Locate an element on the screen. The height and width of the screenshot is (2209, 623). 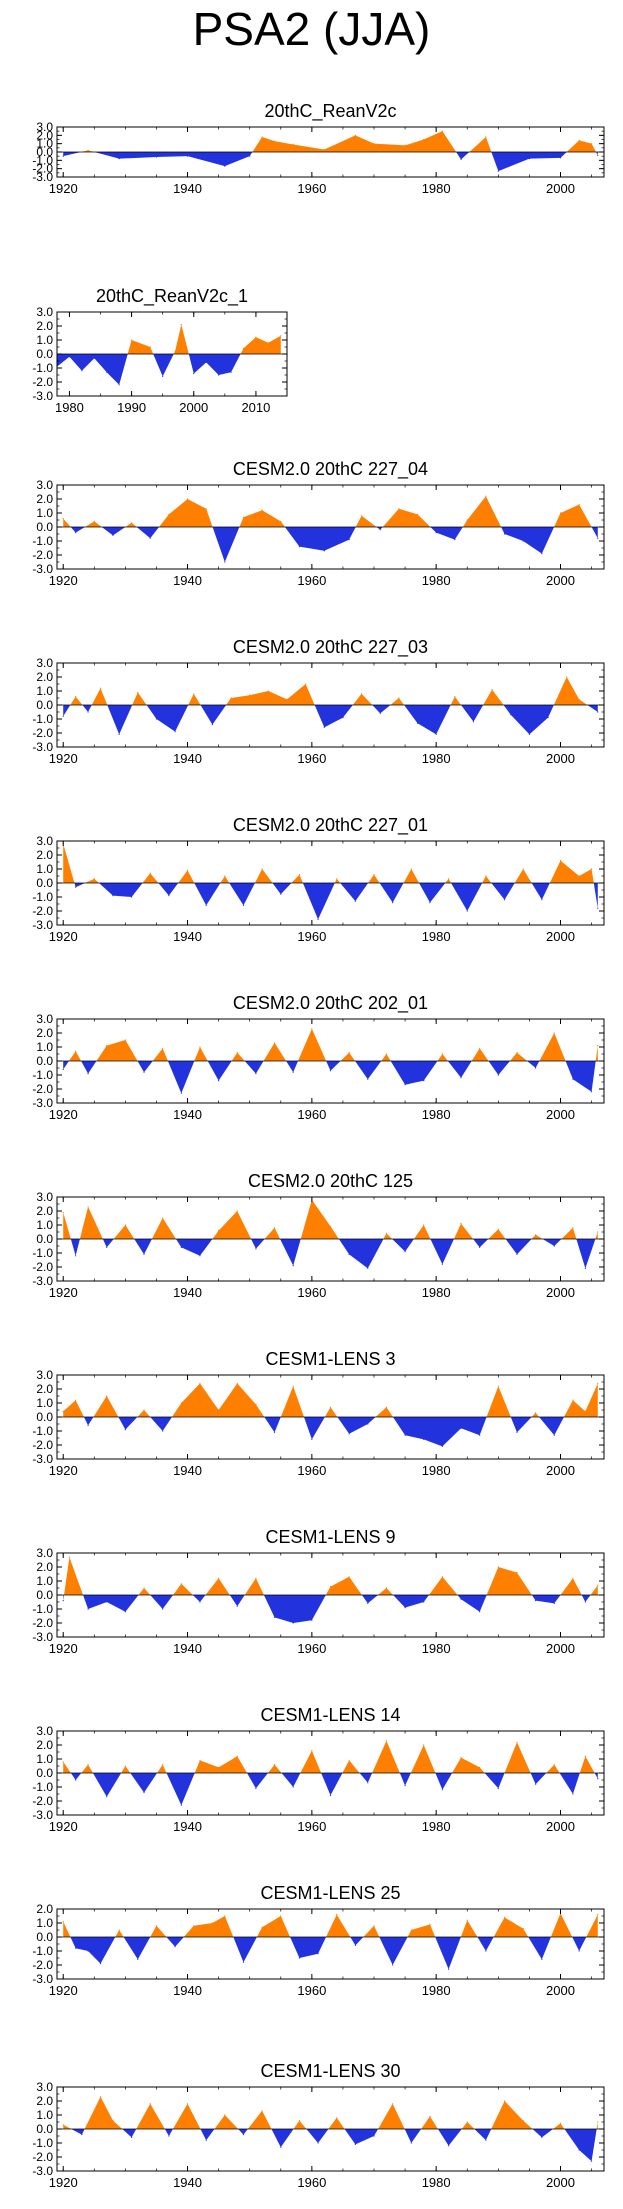
y-tick-label: 3.0 is located at coordinates (44, 2087).